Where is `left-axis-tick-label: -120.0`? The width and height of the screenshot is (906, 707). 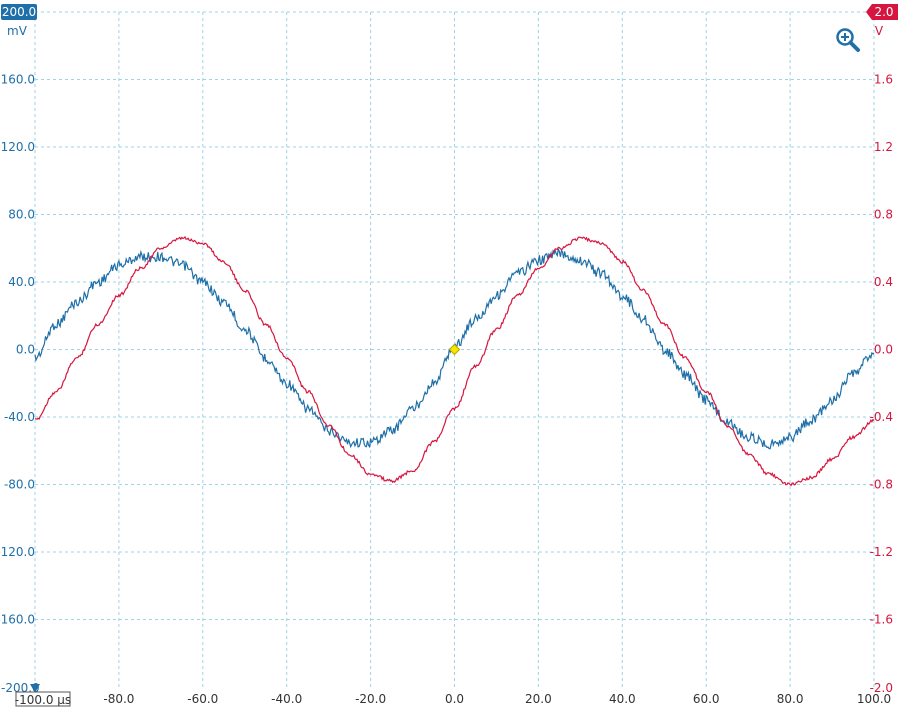
left-axis-tick-label: -120.0 is located at coordinates (17, 552).